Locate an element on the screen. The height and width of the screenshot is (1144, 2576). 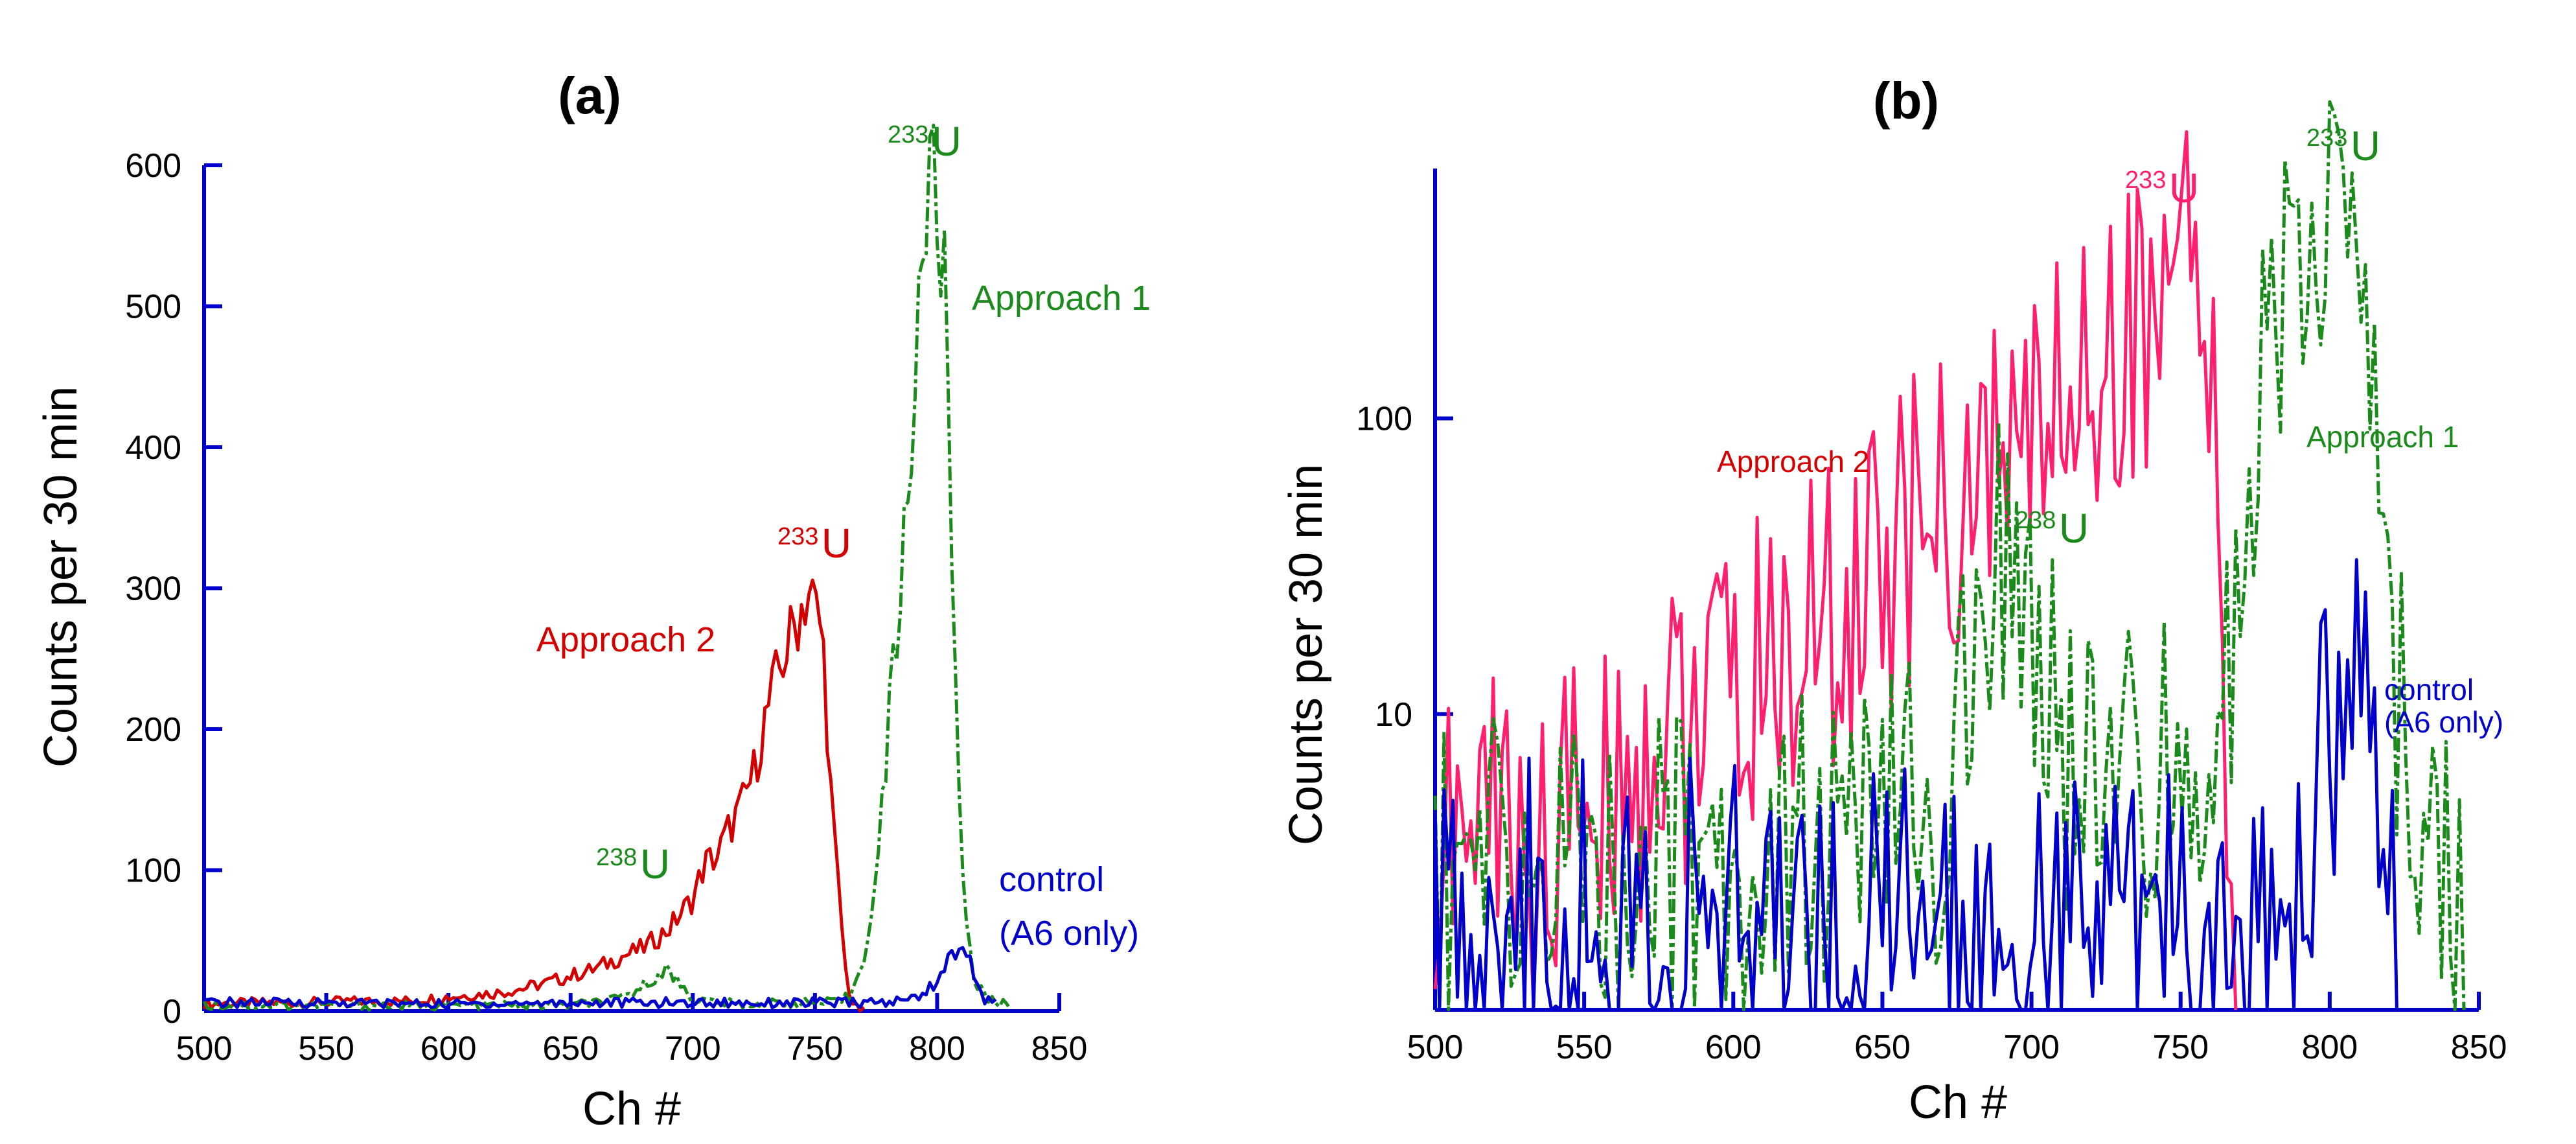
panel-b-x-tick-label: 550 is located at coordinates (1584, 1047).